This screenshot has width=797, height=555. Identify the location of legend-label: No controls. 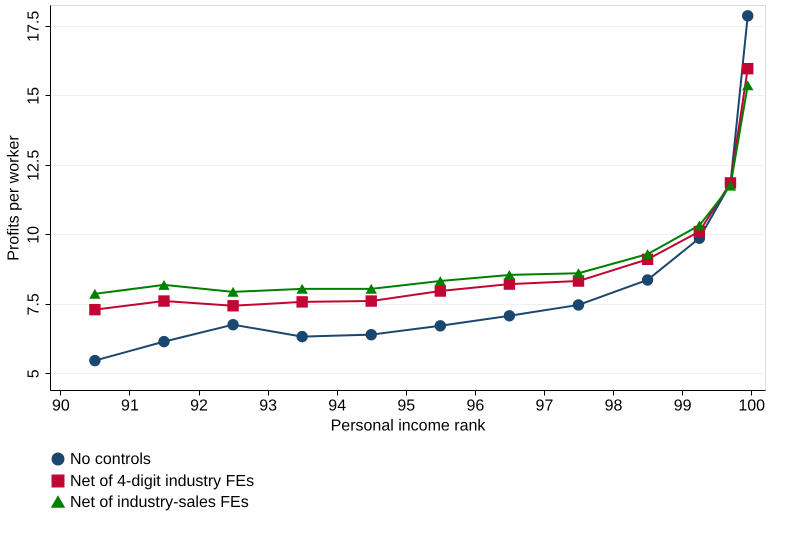
(110, 459).